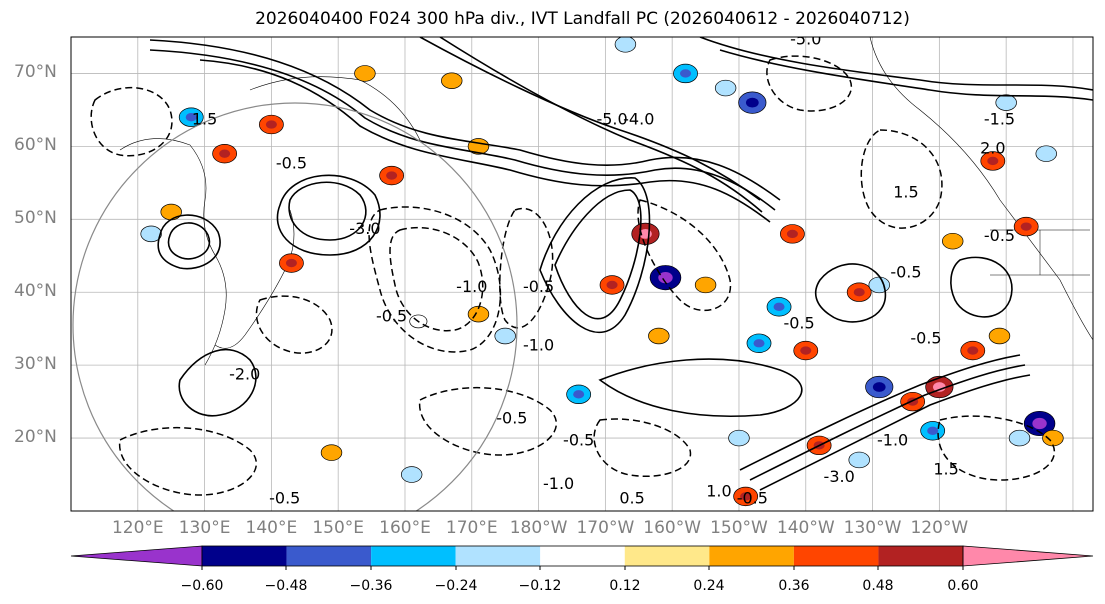 This screenshot has height=604, width=1105. I want to click on lat-label: 70°N, so click(35, 72).